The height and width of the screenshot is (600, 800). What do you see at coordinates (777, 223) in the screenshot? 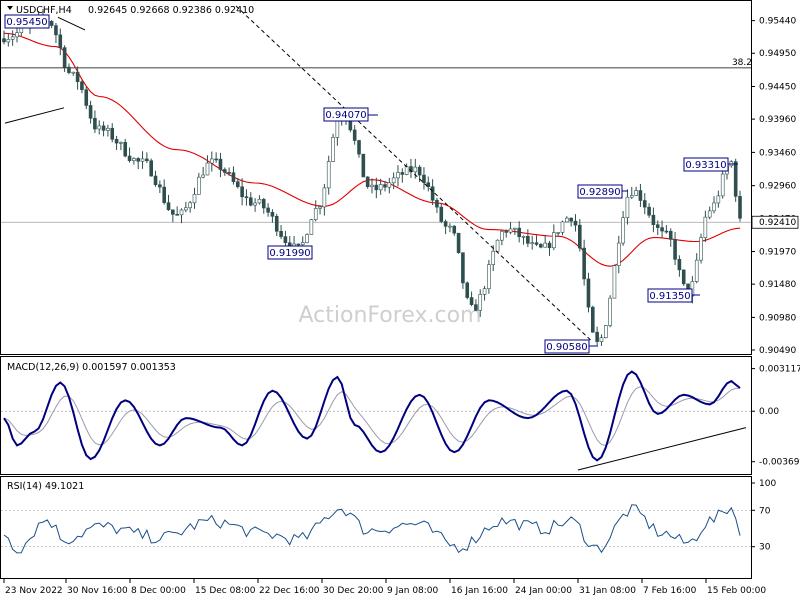
I see `current-price-label: 0.92410` at bounding box center [777, 223].